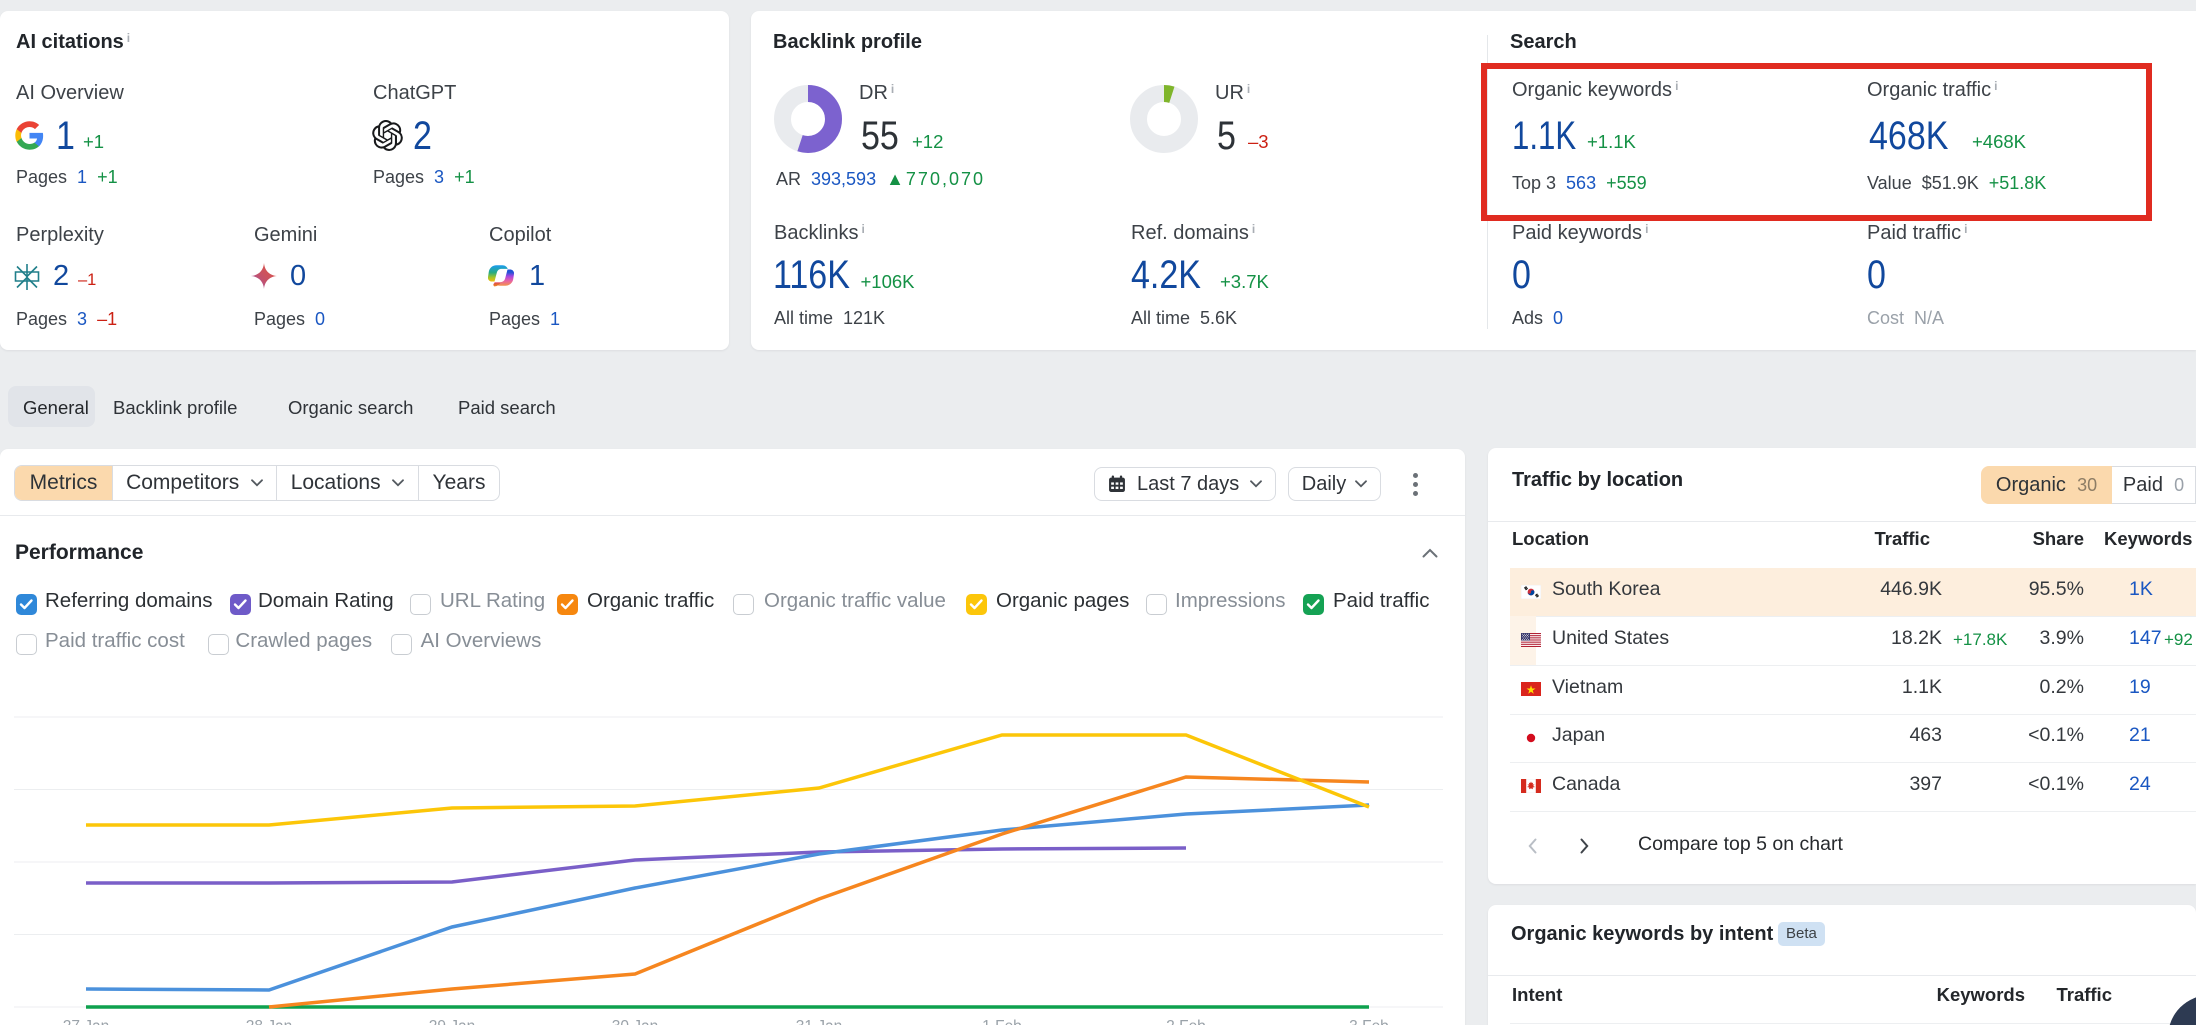  What do you see at coordinates (1002, 1021) in the screenshot?
I see `svg-text: 1 Feb` at bounding box center [1002, 1021].